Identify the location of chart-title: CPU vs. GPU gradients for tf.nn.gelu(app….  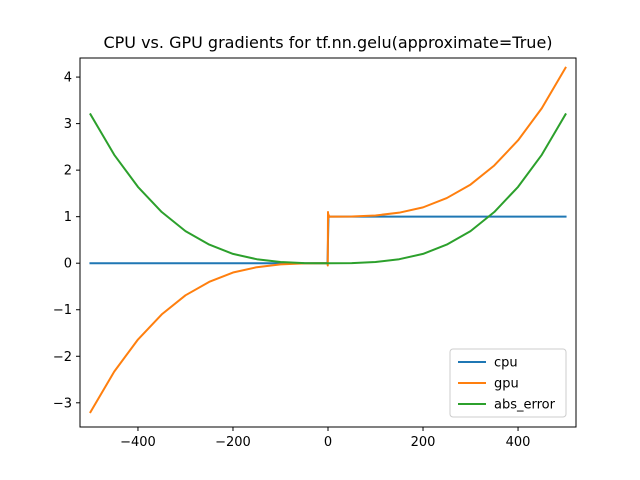
(327, 42).